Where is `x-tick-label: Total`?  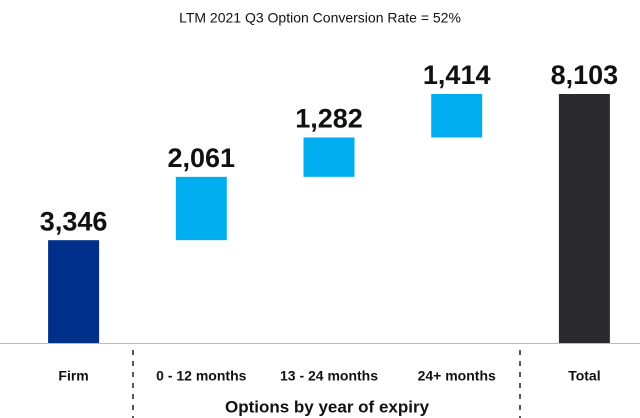
x-tick-label: Total is located at coordinates (584, 376).